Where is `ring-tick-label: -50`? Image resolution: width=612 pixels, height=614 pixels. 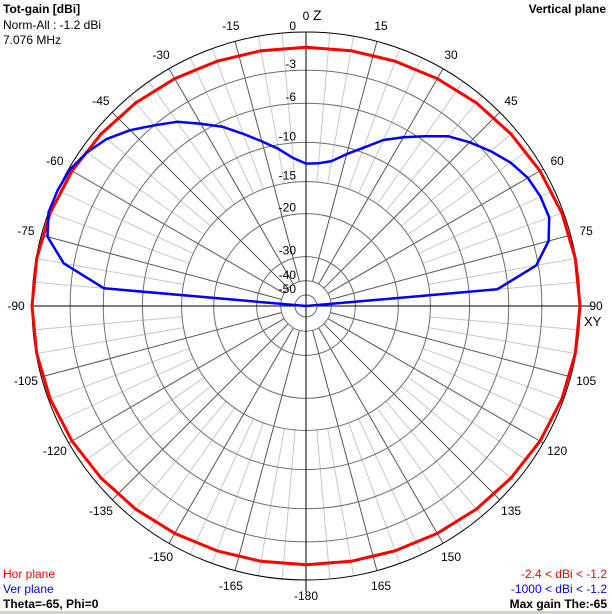
ring-tick-label: -50 is located at coordinates (288, 289).